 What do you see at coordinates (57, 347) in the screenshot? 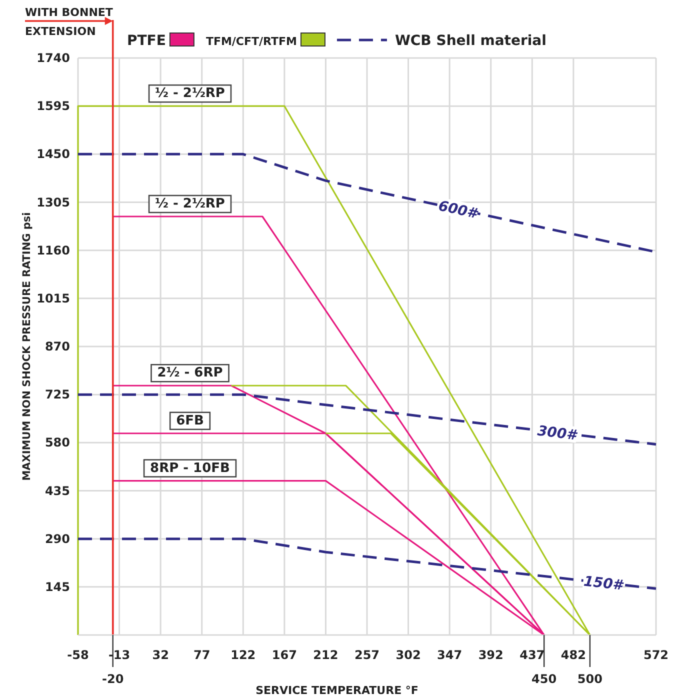
I see `y-tick-label: 870` at bounding box center [57, 347].